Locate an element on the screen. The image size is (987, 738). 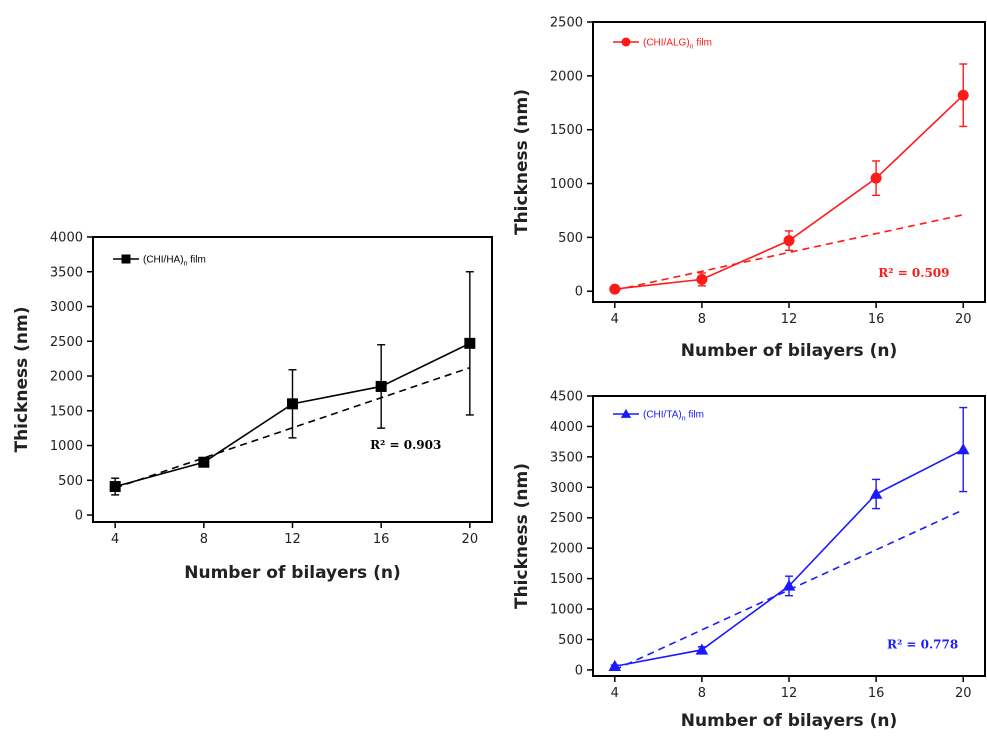
legend-label: (CHI/TA)n film is located at coordinates (673, 416).